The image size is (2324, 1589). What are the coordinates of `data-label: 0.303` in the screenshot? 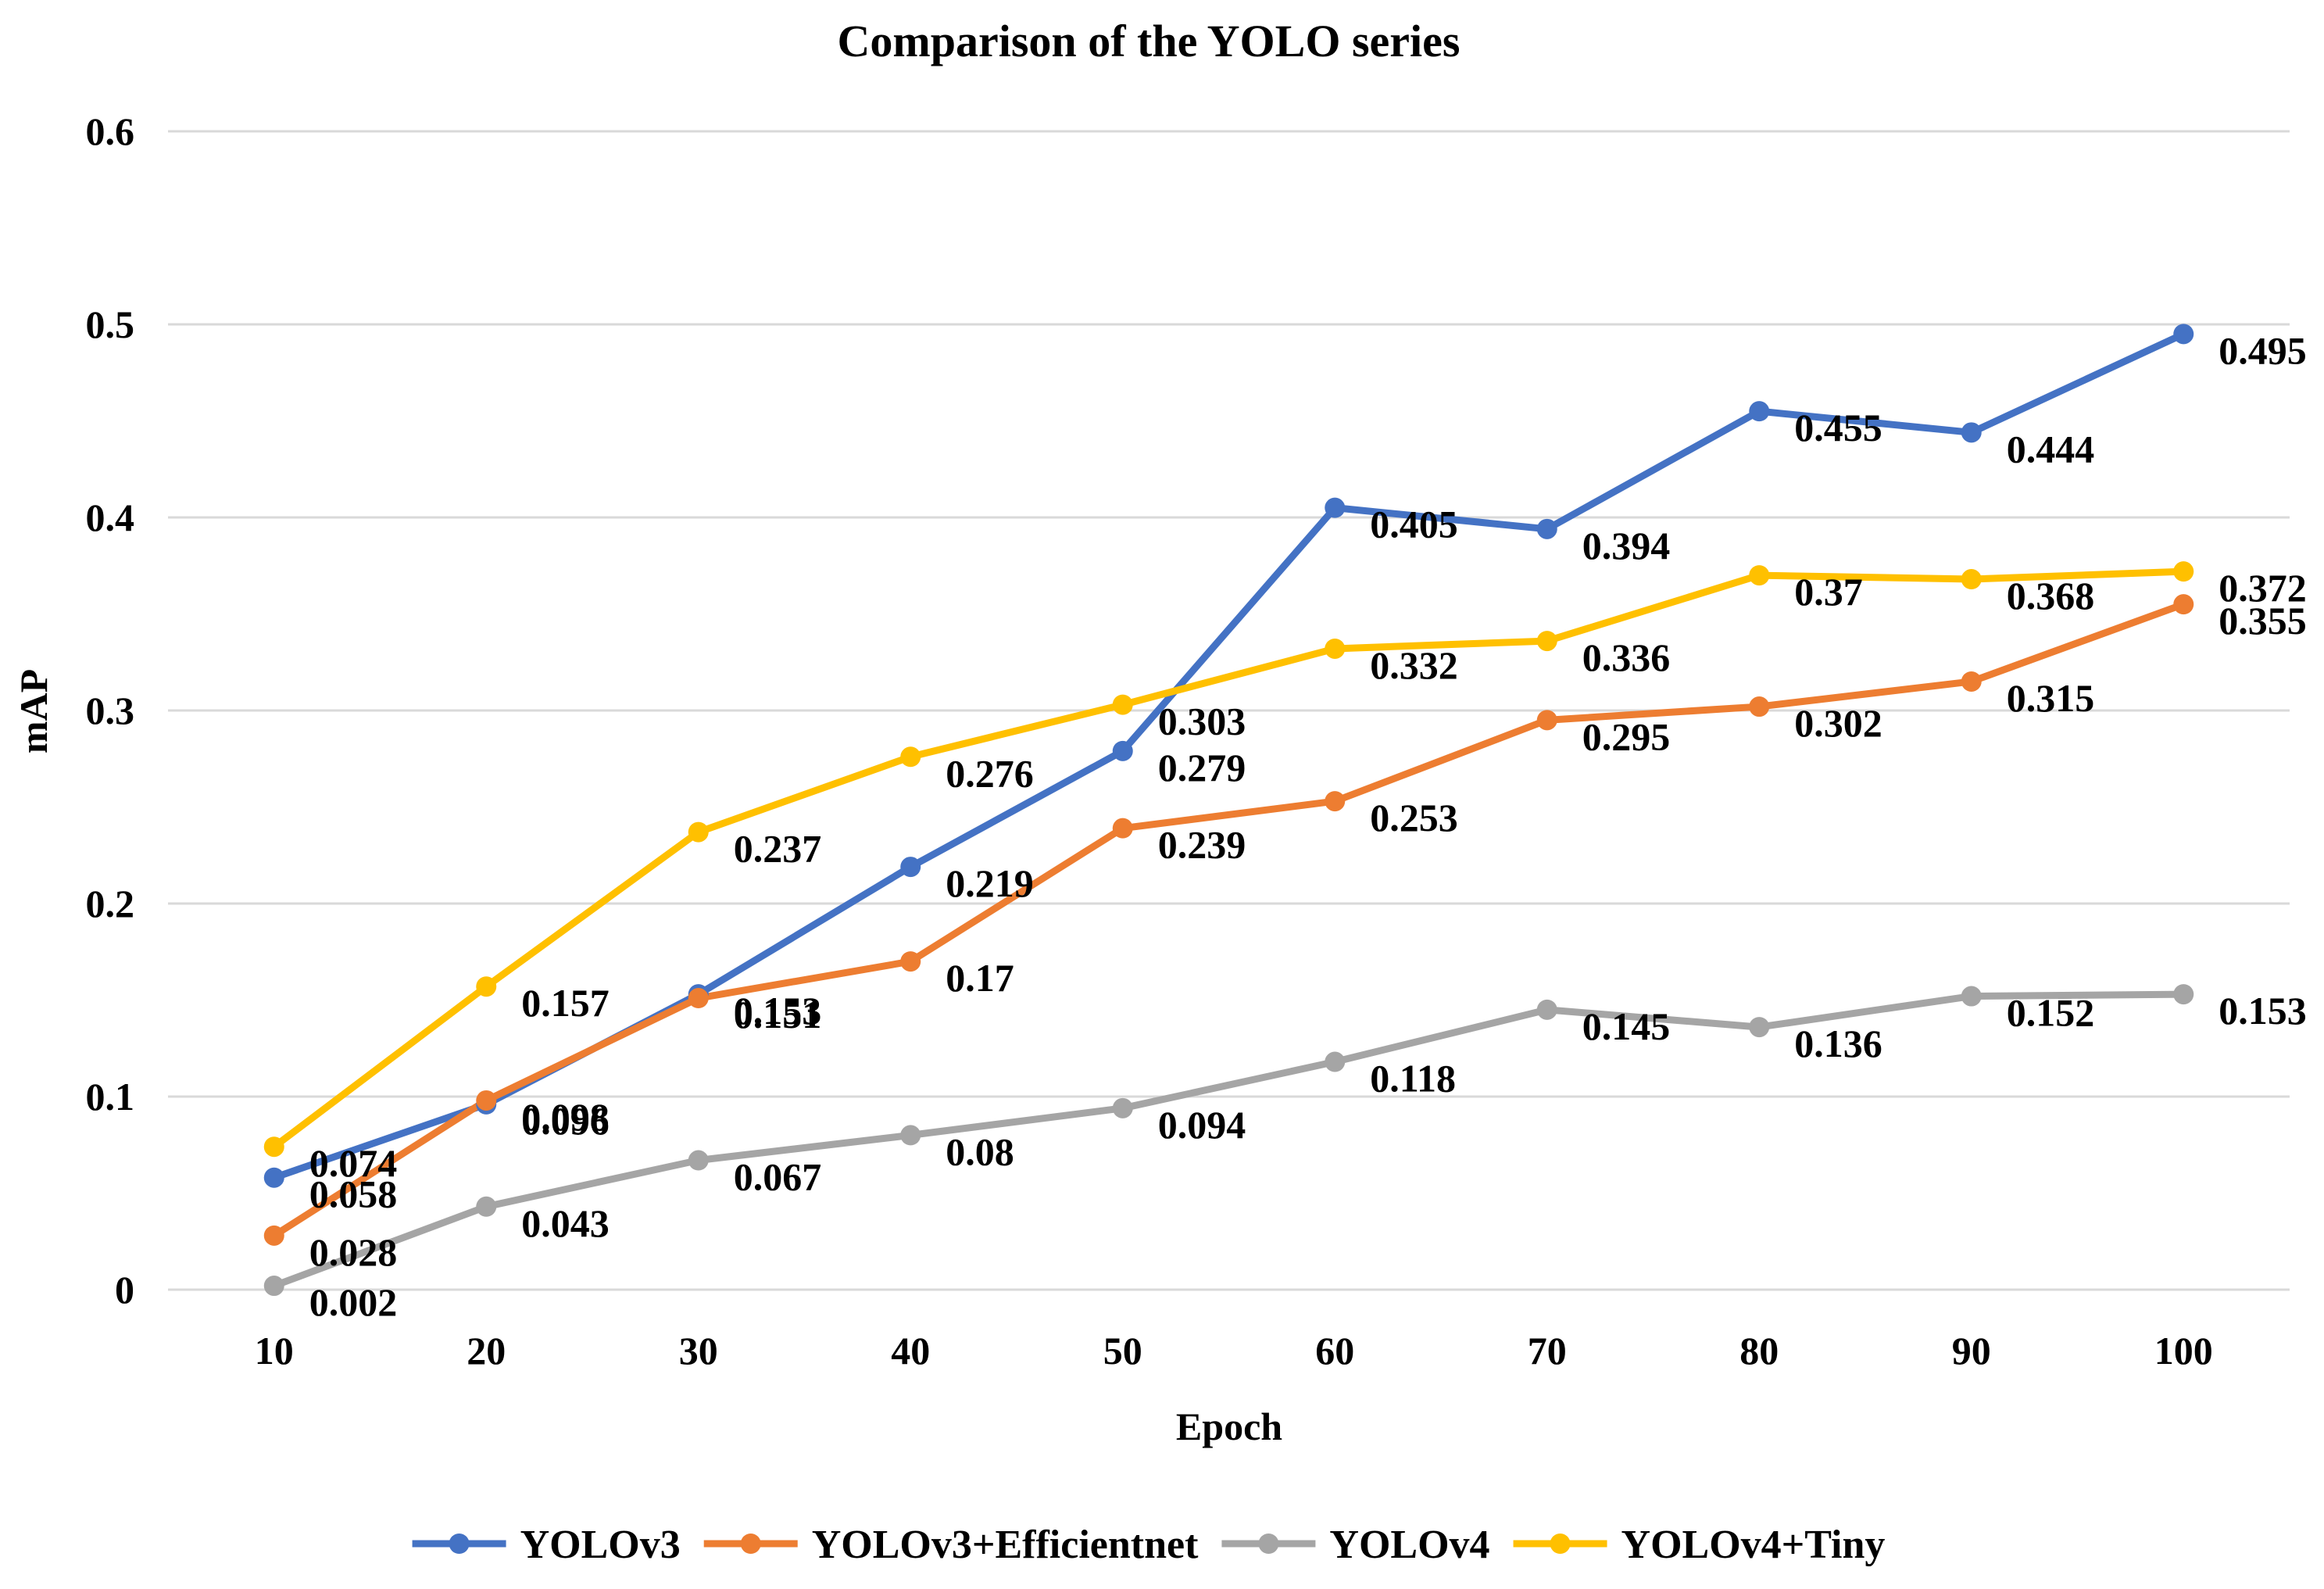 It's located at (1202, 722).